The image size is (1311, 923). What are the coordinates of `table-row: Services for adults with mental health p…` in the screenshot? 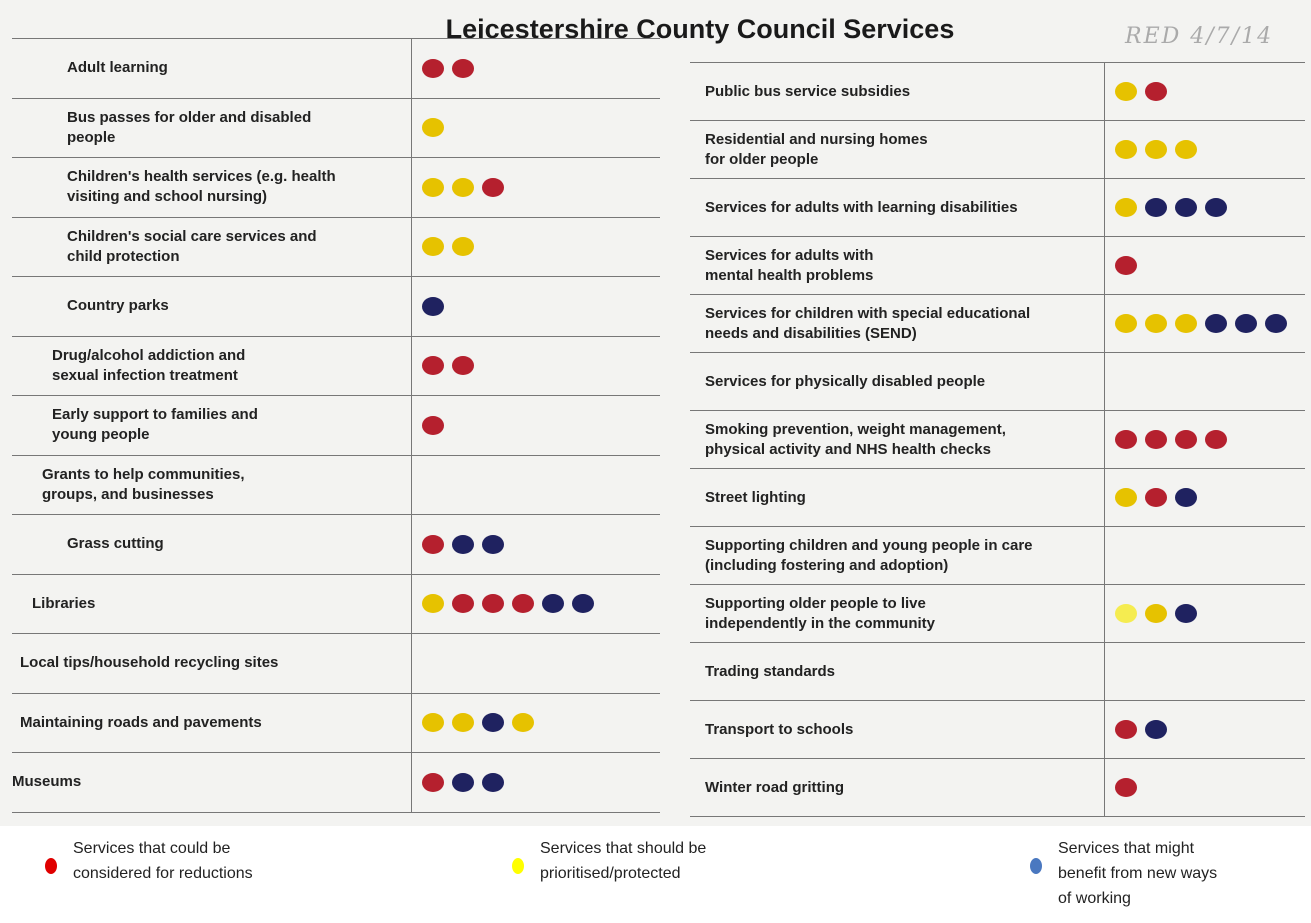 It's located at (997, 266).